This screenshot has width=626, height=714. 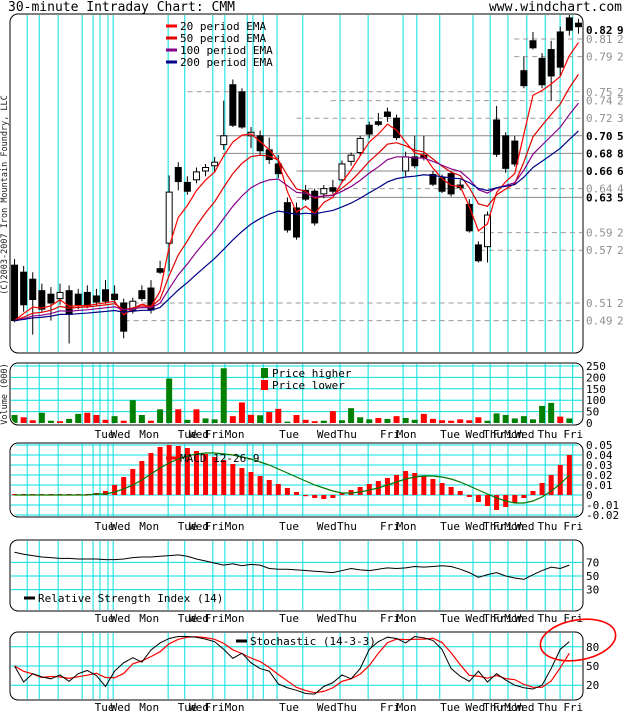 What do you see at coordinates (592, 685) in the screenshot?
I see `stochastic-axis-tick: 20` at bounding box center [592, 685].